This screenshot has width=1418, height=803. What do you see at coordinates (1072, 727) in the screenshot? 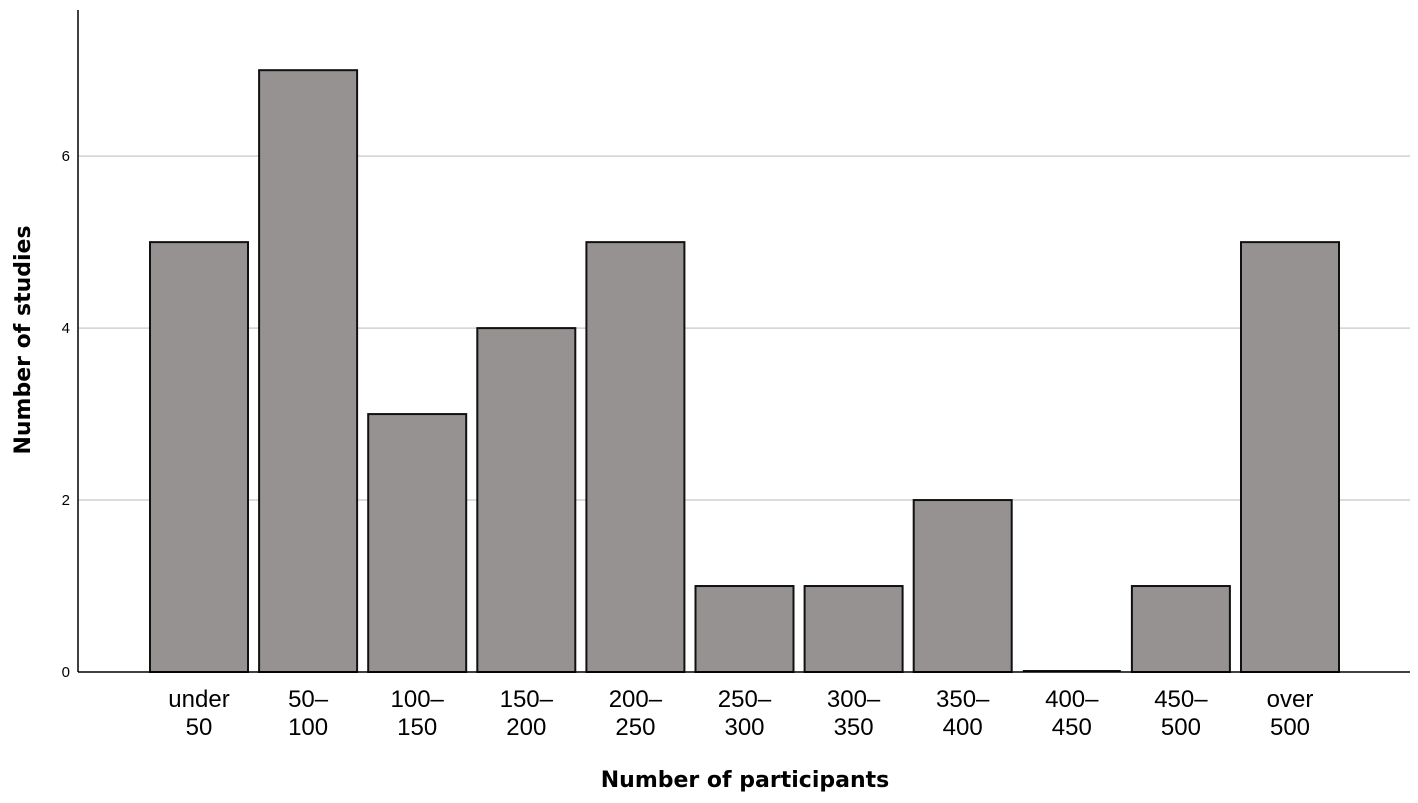
I see `x-tick-label: 450` at bounding box center [1072, 727].